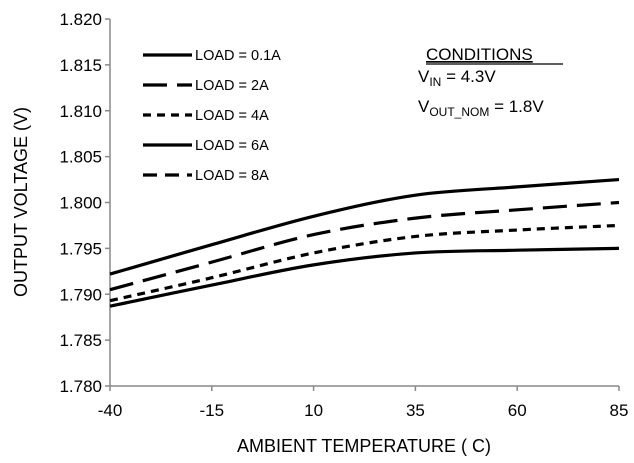 This screenshot has height=463, width=634. I want to click on legend-label-1: LOAD = 0.1A, so click(238, 56).